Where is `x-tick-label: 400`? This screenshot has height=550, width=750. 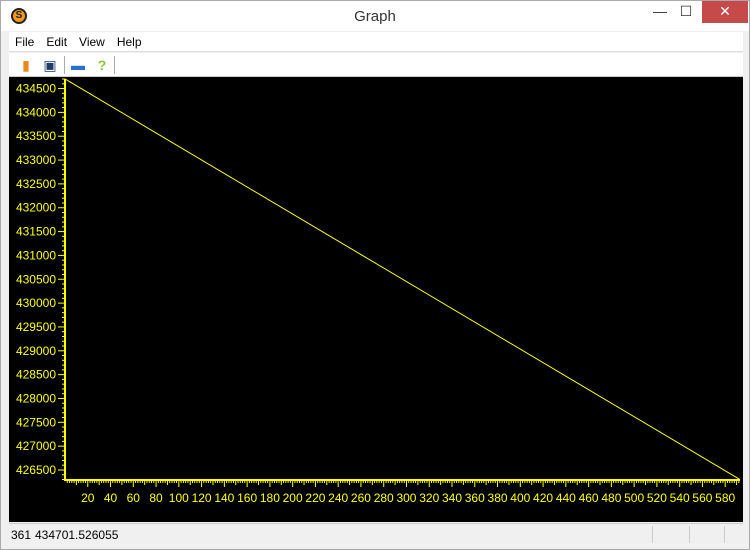
x-tick-label: 400 is located at coordinates (520, 498).